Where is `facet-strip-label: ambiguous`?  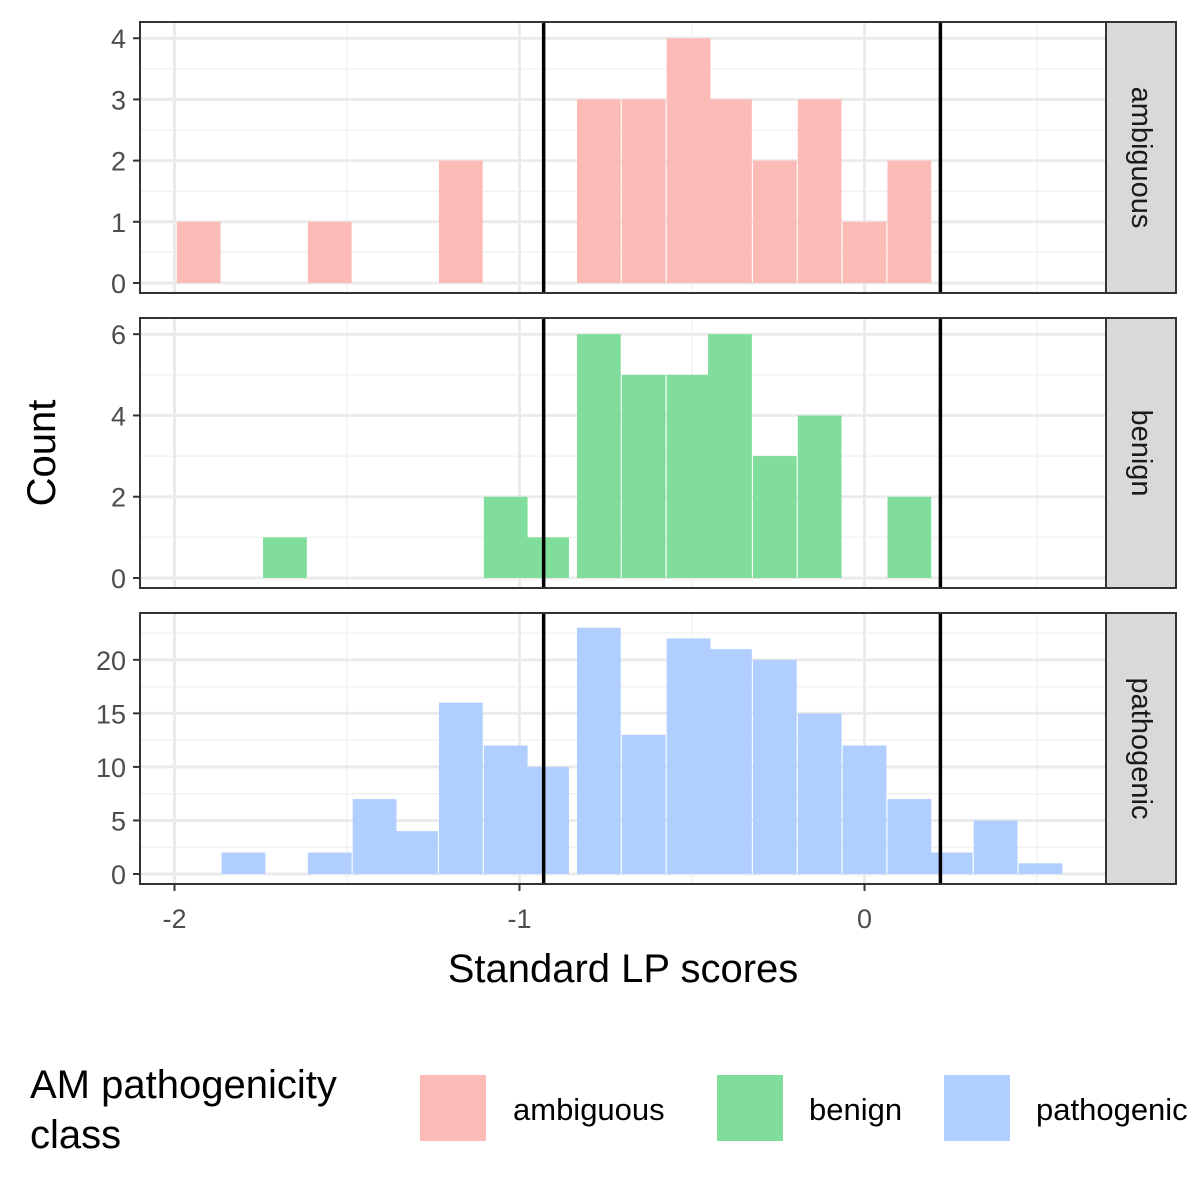
facet-strip-label: ambiguous is located at coordinates (1141, 158).